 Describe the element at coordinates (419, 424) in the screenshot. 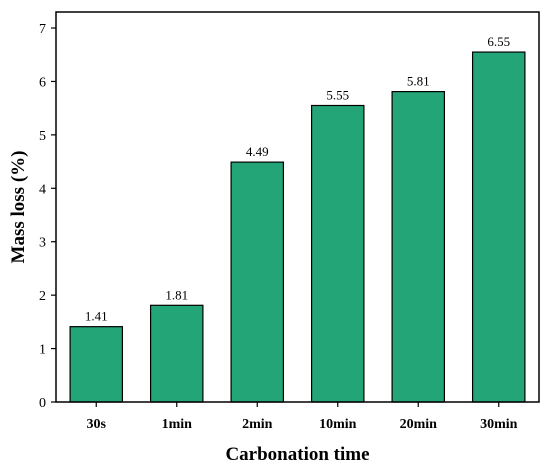

I see `x-tick-label-20min: 20min` at that location.